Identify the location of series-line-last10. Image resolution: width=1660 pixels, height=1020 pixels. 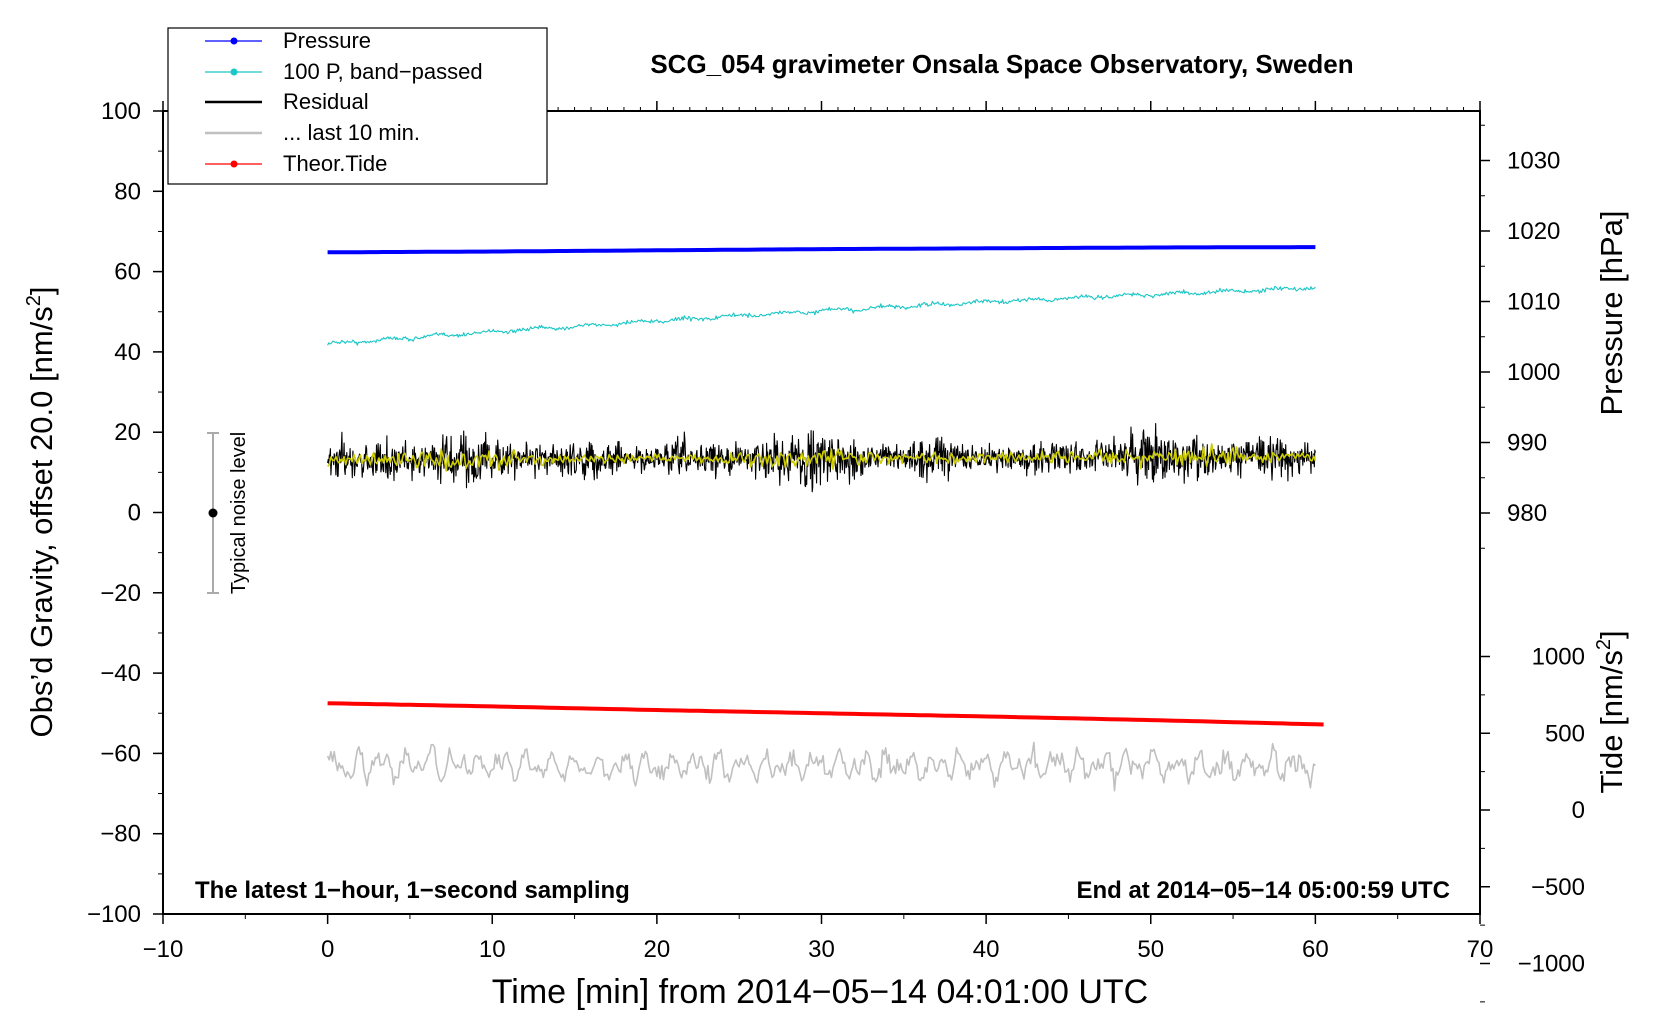
(821, 766).